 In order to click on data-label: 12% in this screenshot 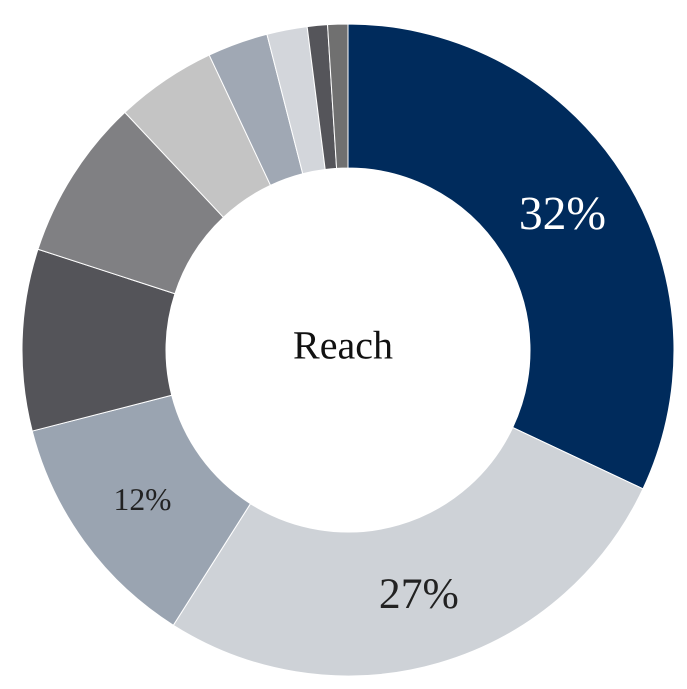, I will do `click(143, 499)`.